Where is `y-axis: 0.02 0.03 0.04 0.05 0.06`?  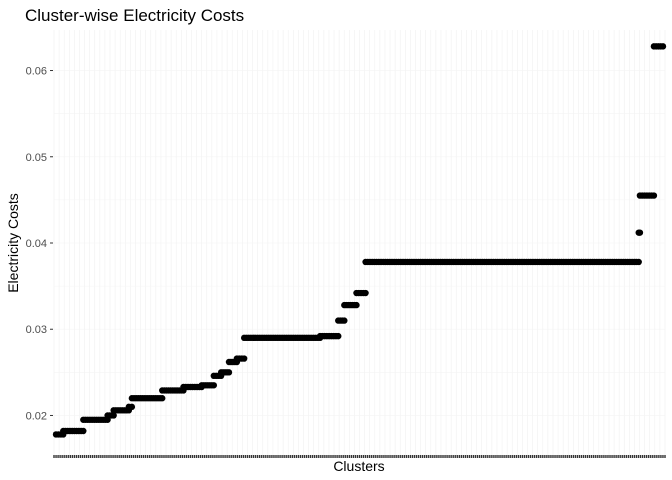
y-axis: 0.02 0.03 0.04 0.05 0.06 is located at coordinates (39, 244).